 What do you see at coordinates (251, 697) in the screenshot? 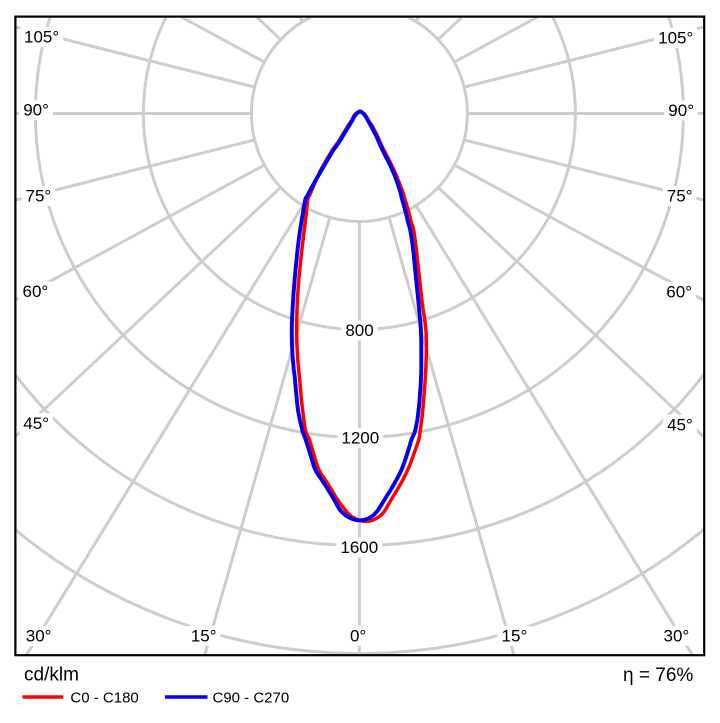
I see `svg-text: C90 - C270` at bounding box center [251, 697].